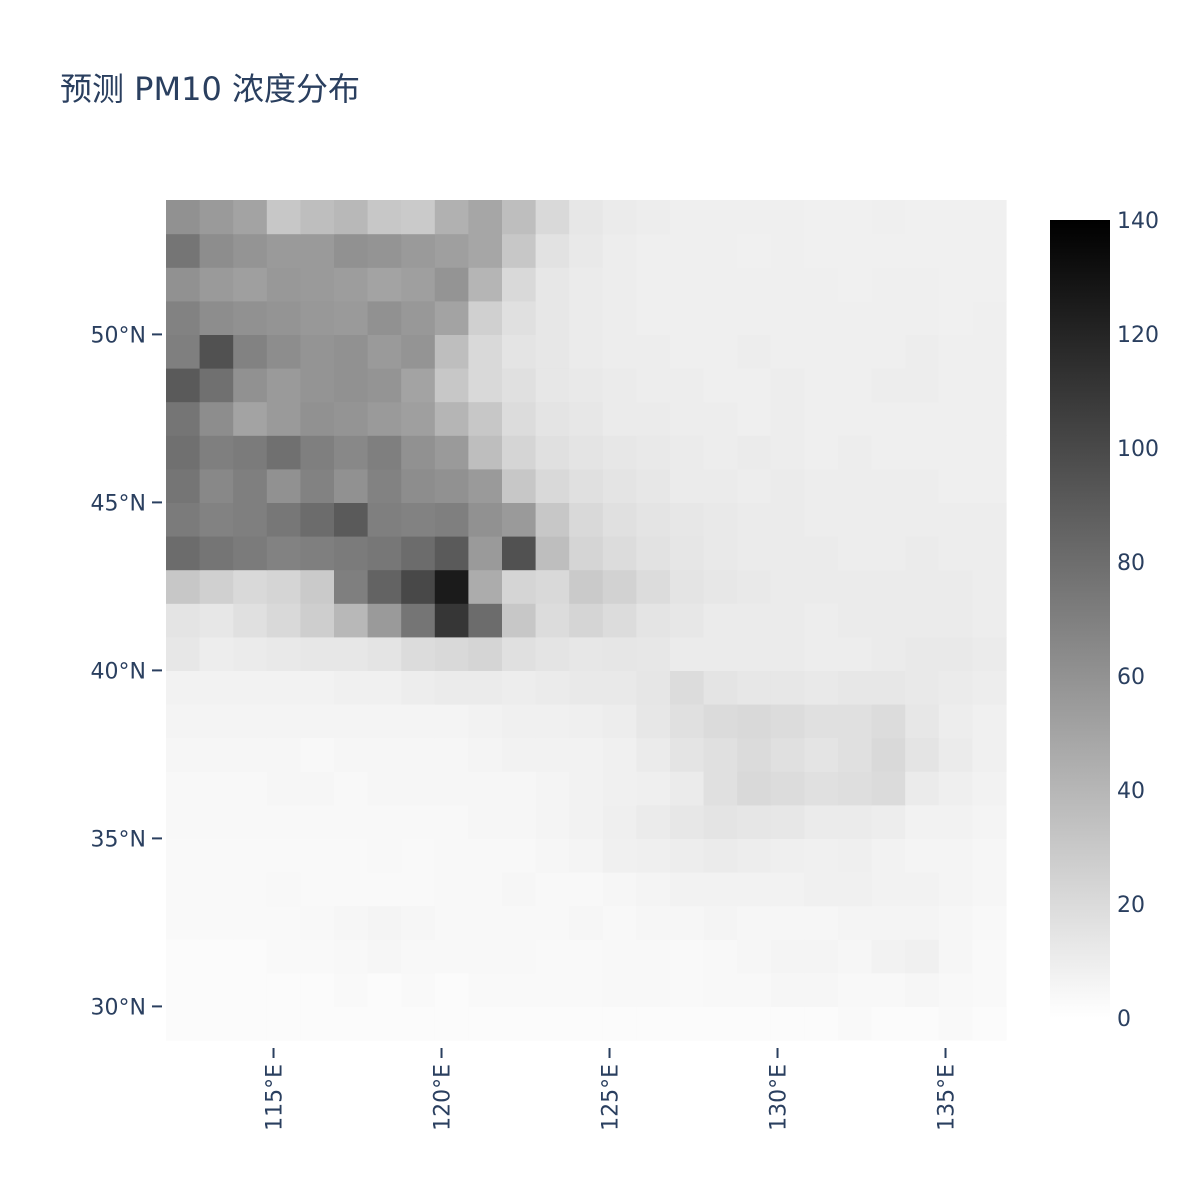  Describe the element at coordinates (118, 503) in the screenshot. I see `y-tick-label: 45°N` at that location.